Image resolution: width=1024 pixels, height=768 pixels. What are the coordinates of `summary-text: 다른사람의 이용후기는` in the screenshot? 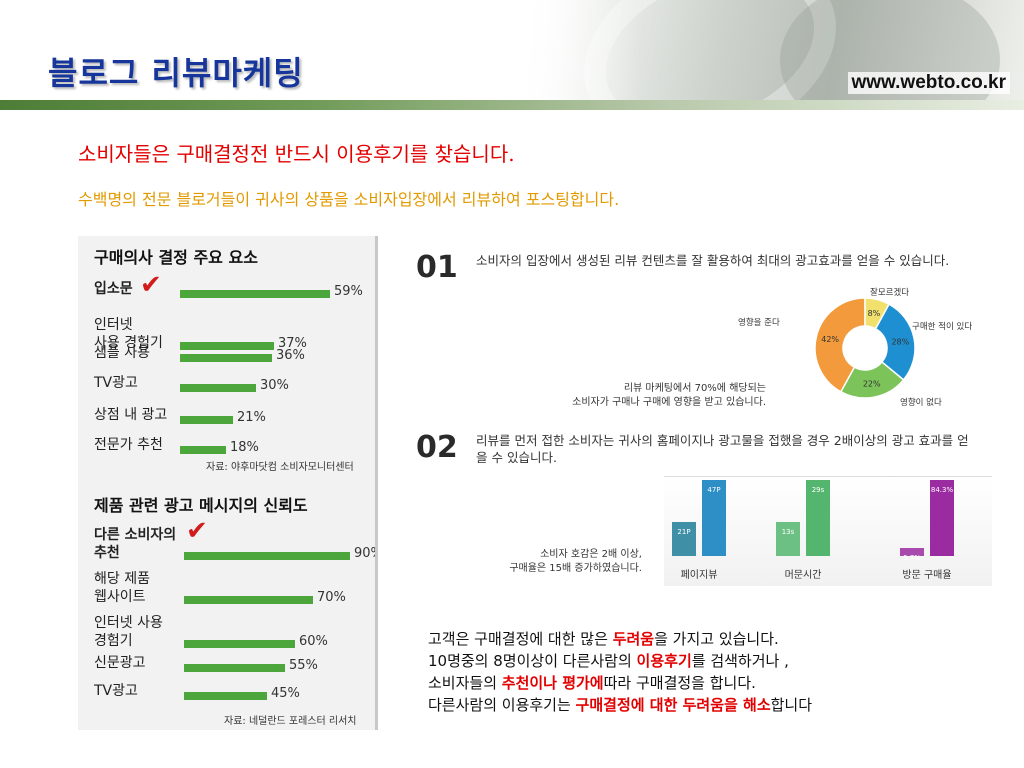 It's located at (502, 705).